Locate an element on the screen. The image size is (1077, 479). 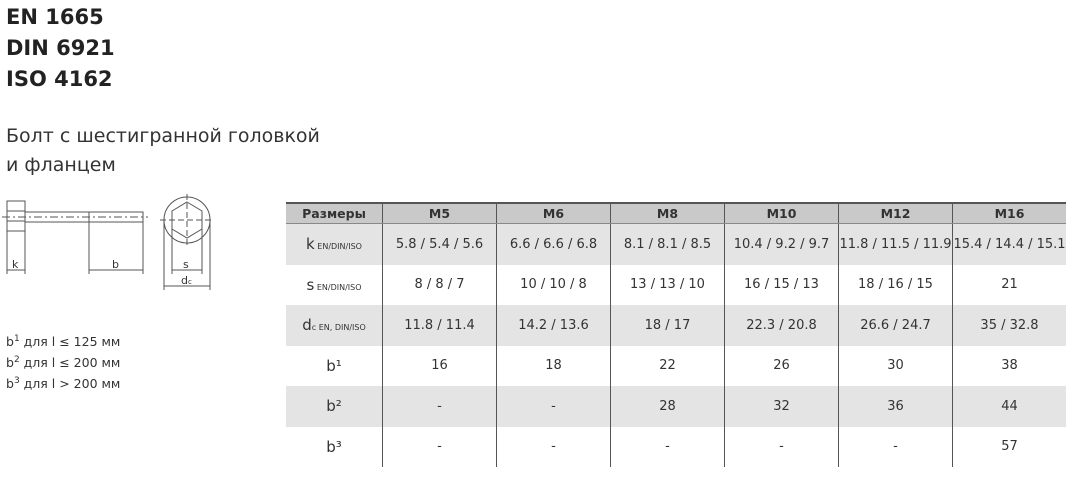
table-cell: 30 is located at coordinates (895, 365).